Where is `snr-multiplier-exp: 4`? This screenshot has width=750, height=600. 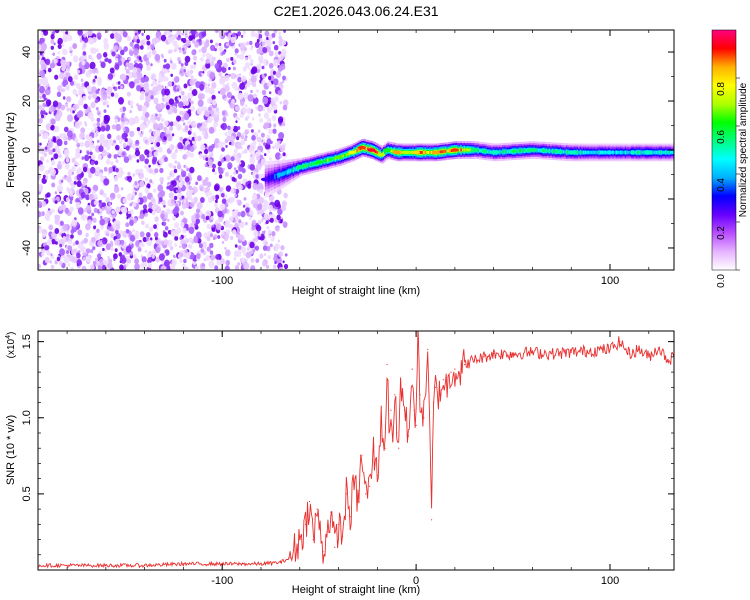 snr-multiplier-exp: 4 is located at coordinates (8, 337).